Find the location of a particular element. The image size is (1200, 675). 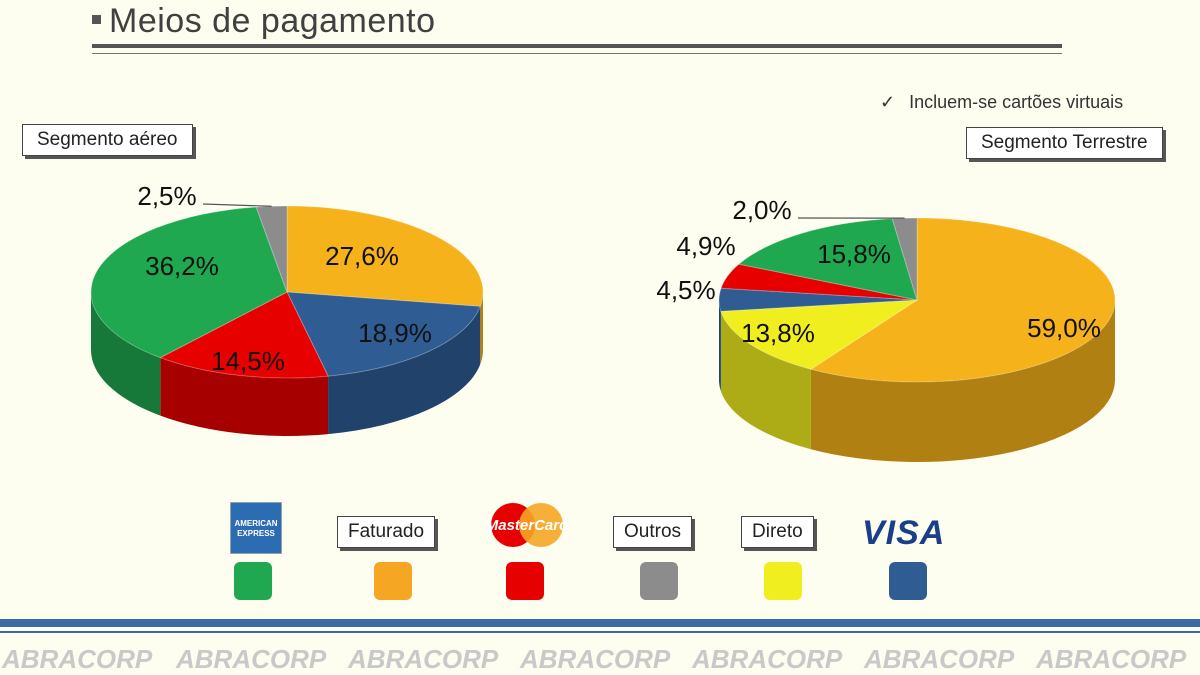

swatch-amex is located at coordinates (253, 581).